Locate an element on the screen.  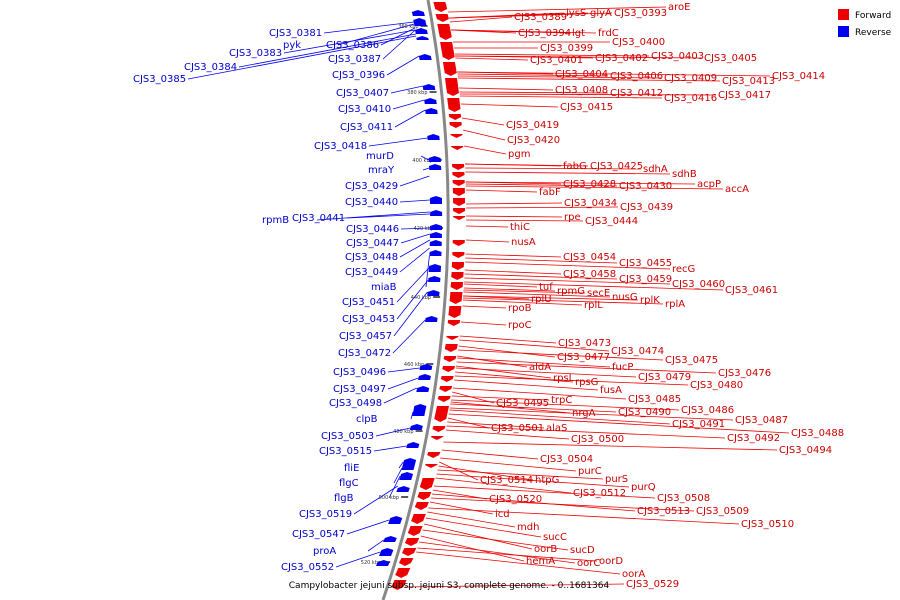
forward-gene-label: CJS3_0420 is located at coordinates (533, 140).